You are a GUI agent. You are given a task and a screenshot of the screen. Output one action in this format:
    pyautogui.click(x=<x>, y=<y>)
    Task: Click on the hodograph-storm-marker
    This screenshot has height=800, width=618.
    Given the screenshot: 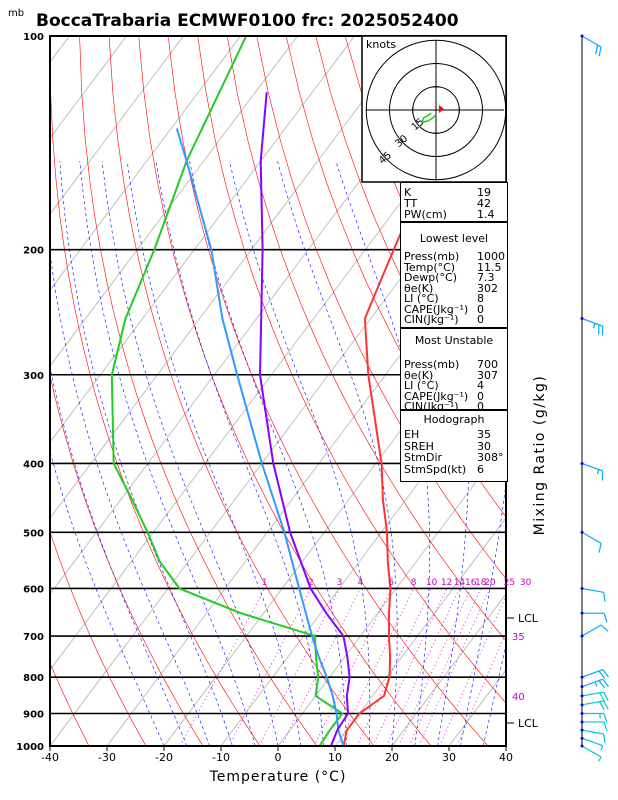 What is the action you would take?
    pyautogui.click(x=441, y=109)
    